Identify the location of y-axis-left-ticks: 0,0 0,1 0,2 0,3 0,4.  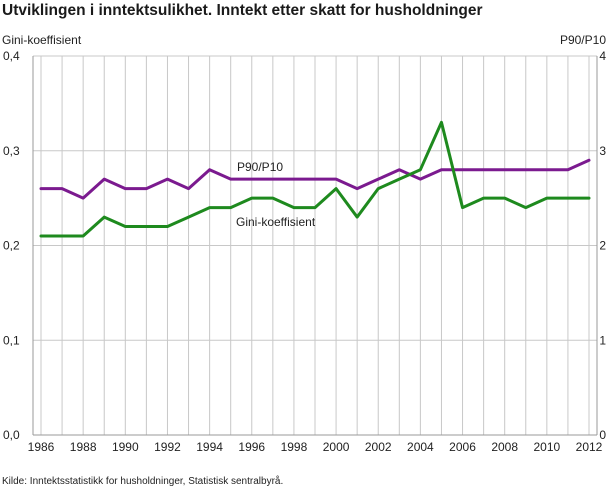
(11, 245).